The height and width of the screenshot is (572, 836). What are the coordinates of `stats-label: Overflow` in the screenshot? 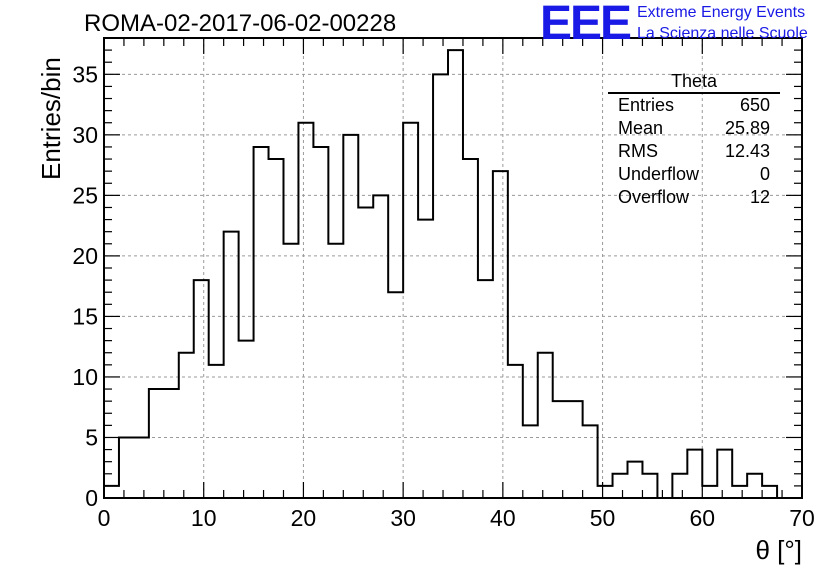 It's located at (654, 197).